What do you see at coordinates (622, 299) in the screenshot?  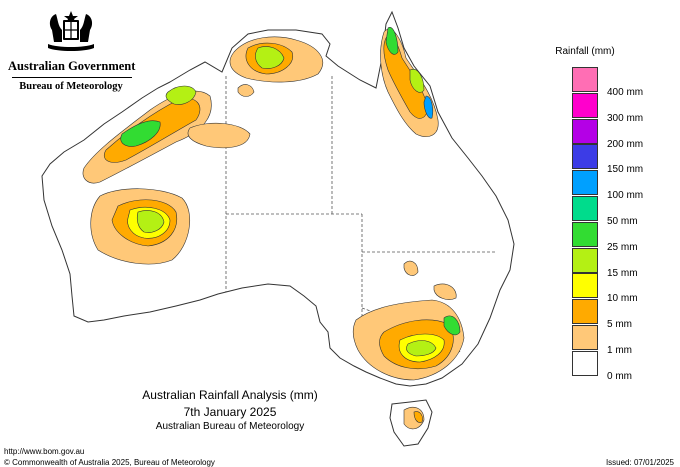 I see `legend-label: 10 mm` at bounding box center [622, 299].